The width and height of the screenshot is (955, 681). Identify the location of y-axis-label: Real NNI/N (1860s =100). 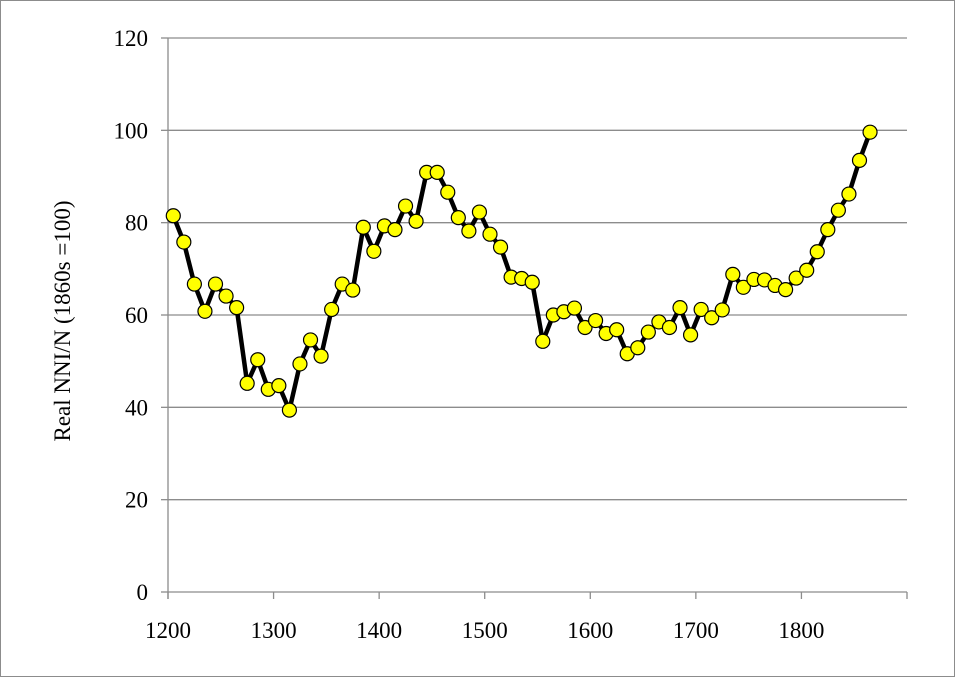
(62, 320).